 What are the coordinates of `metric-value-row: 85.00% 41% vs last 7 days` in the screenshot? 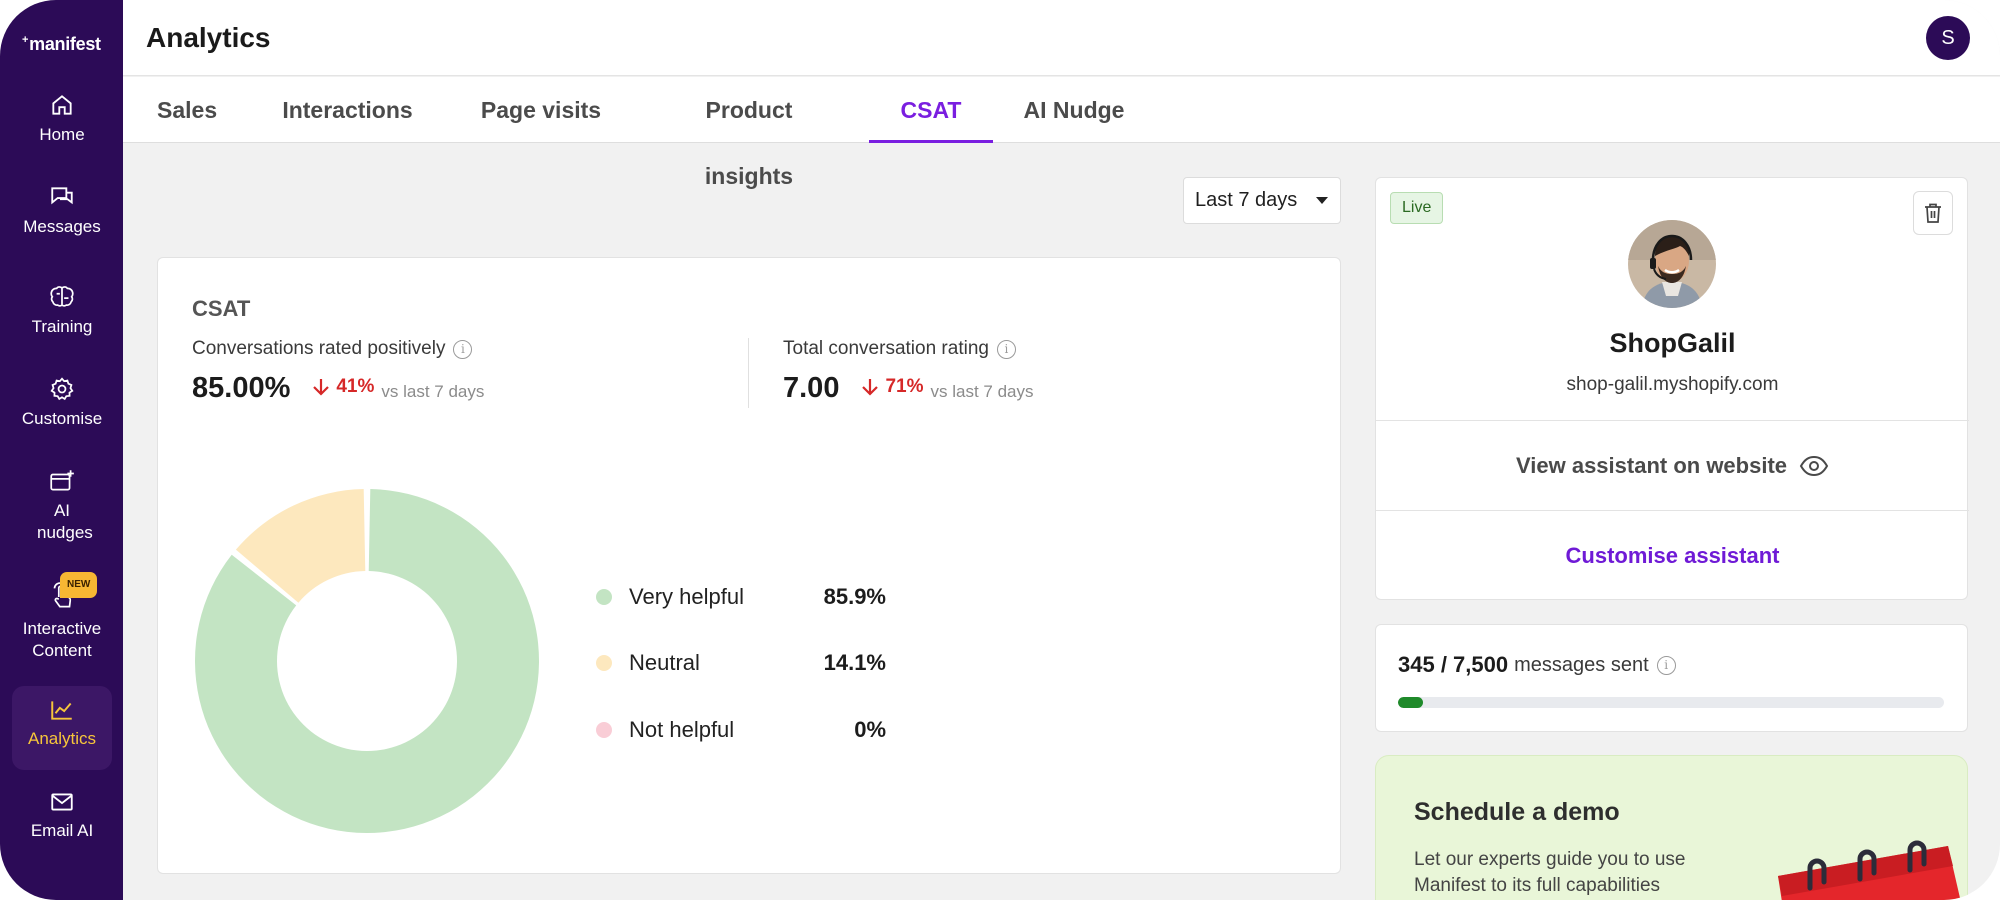 It's located at (338, 388).